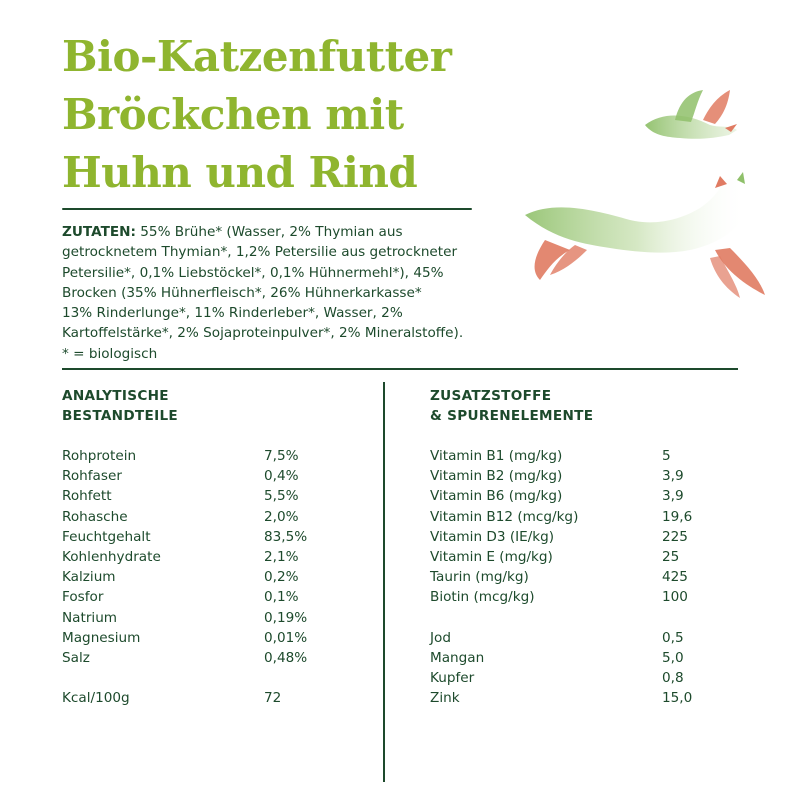 The width and height of the screenshot is (800, 800). I want to click on table-row: Jod 0,5, so click(557, 637).